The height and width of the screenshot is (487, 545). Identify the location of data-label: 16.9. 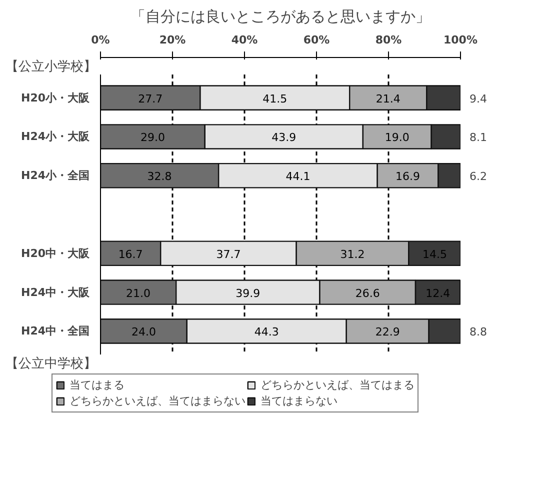
(408, 177).